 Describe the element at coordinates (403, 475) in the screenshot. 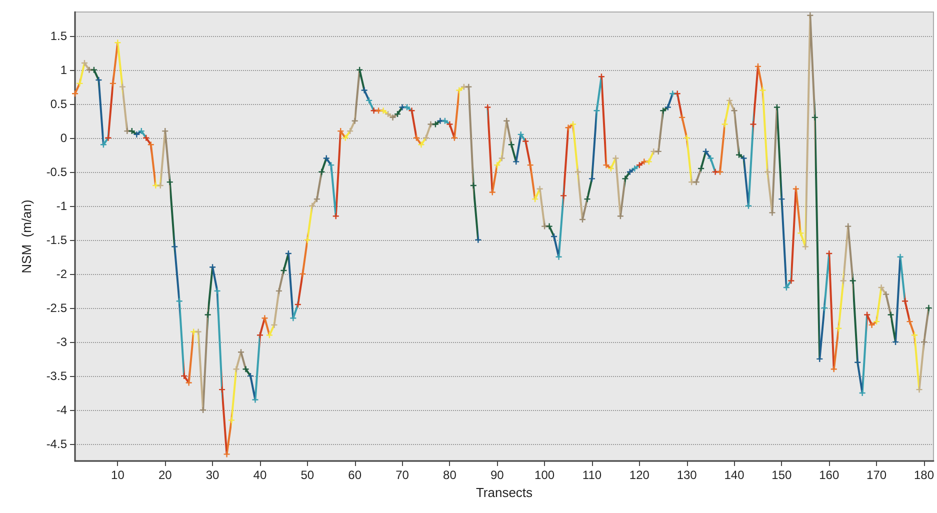

I see `x-tick-label: 70` at that location.